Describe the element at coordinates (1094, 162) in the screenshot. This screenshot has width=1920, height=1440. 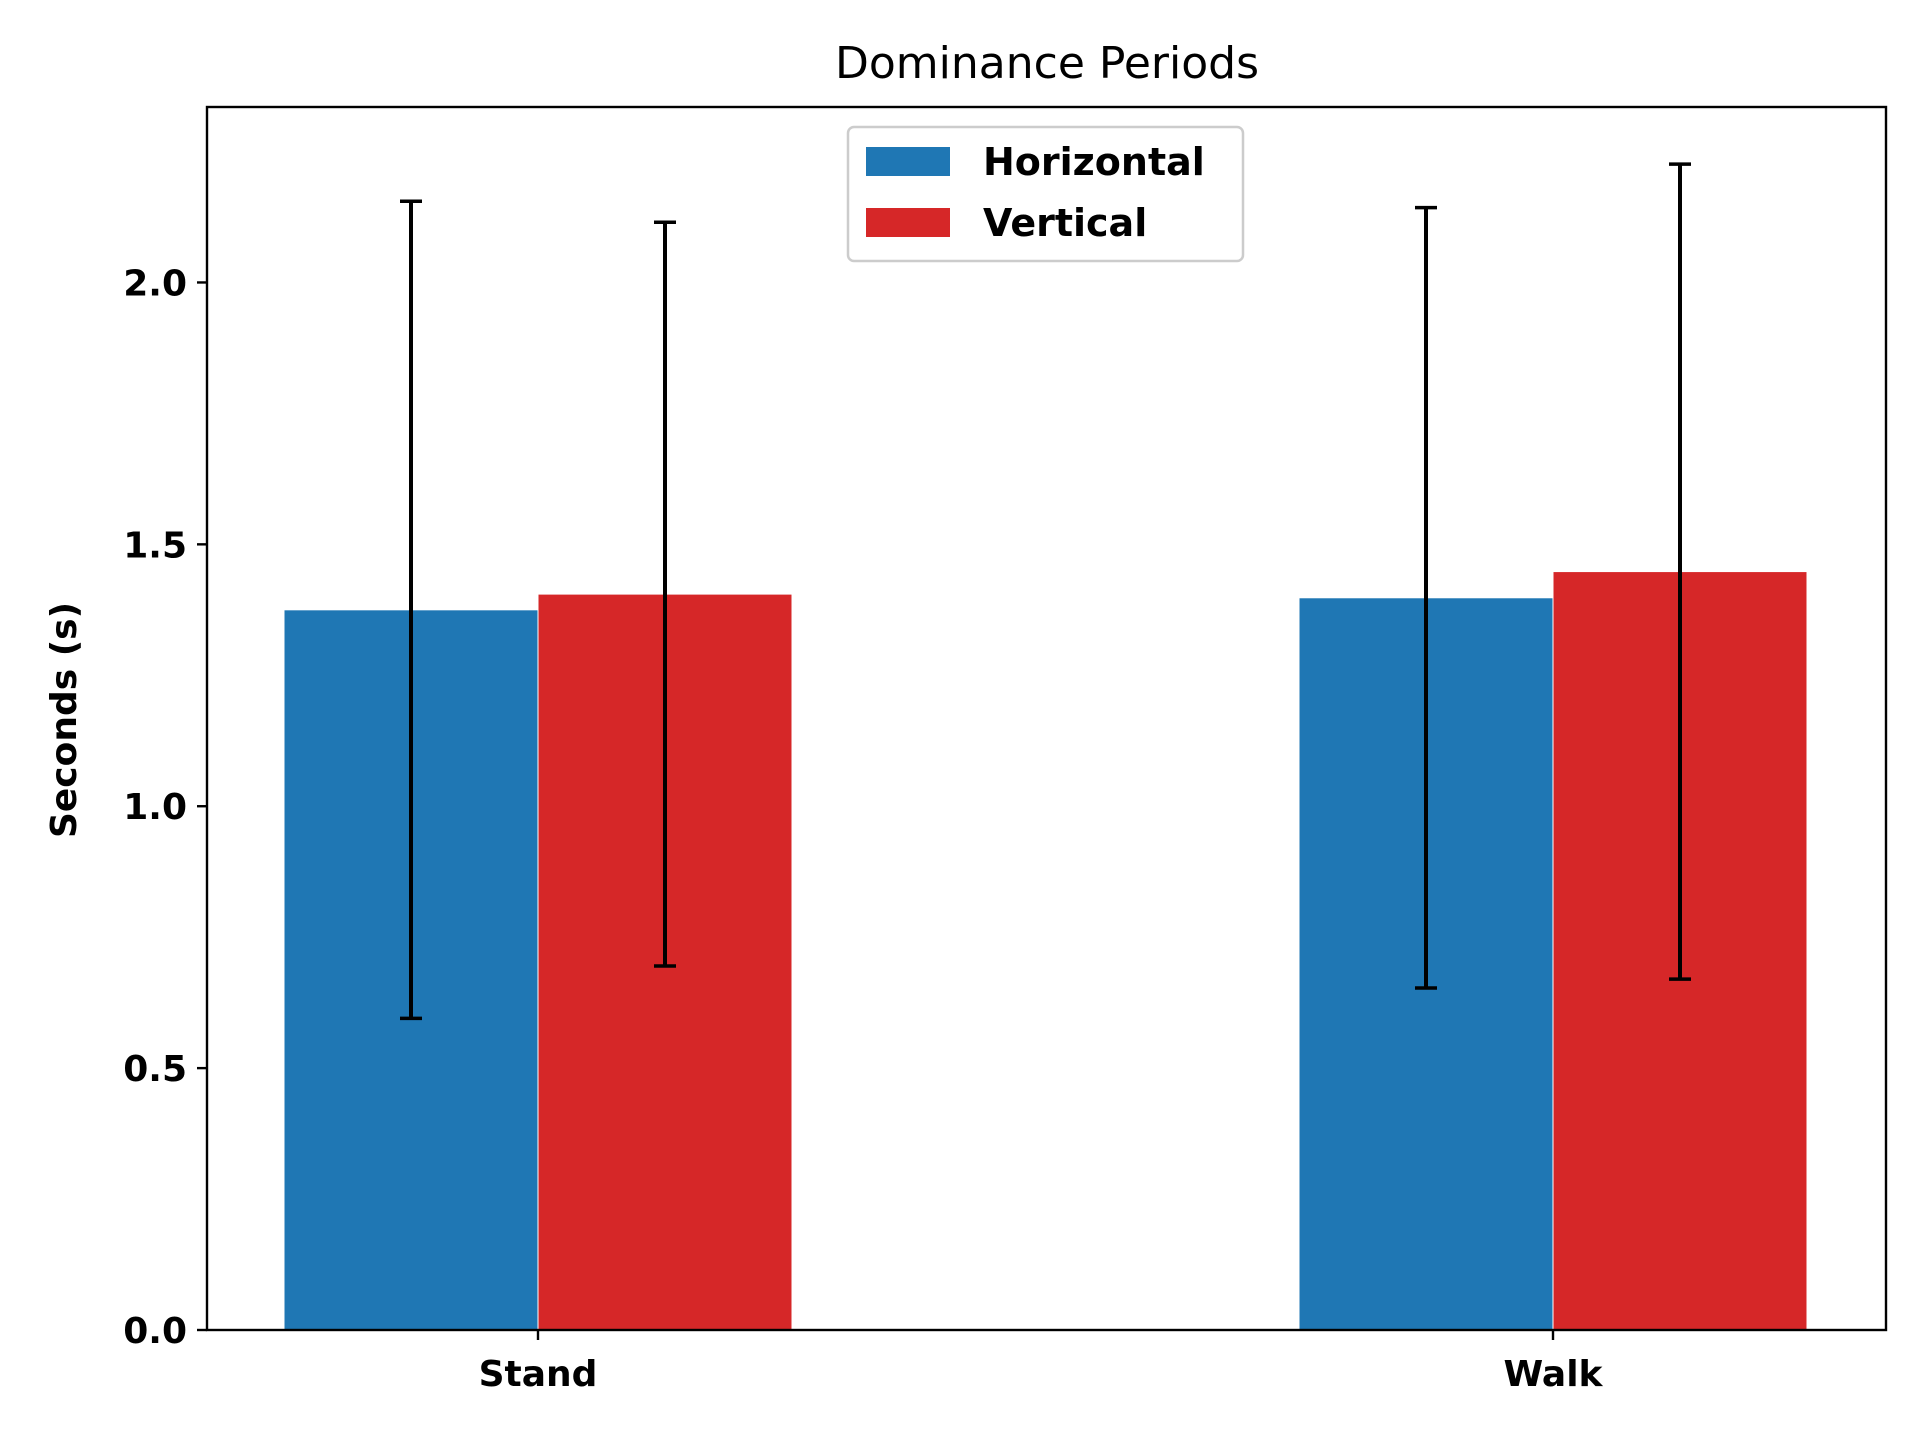
I see `legend-label-horizontal: Horizontal` at that location.